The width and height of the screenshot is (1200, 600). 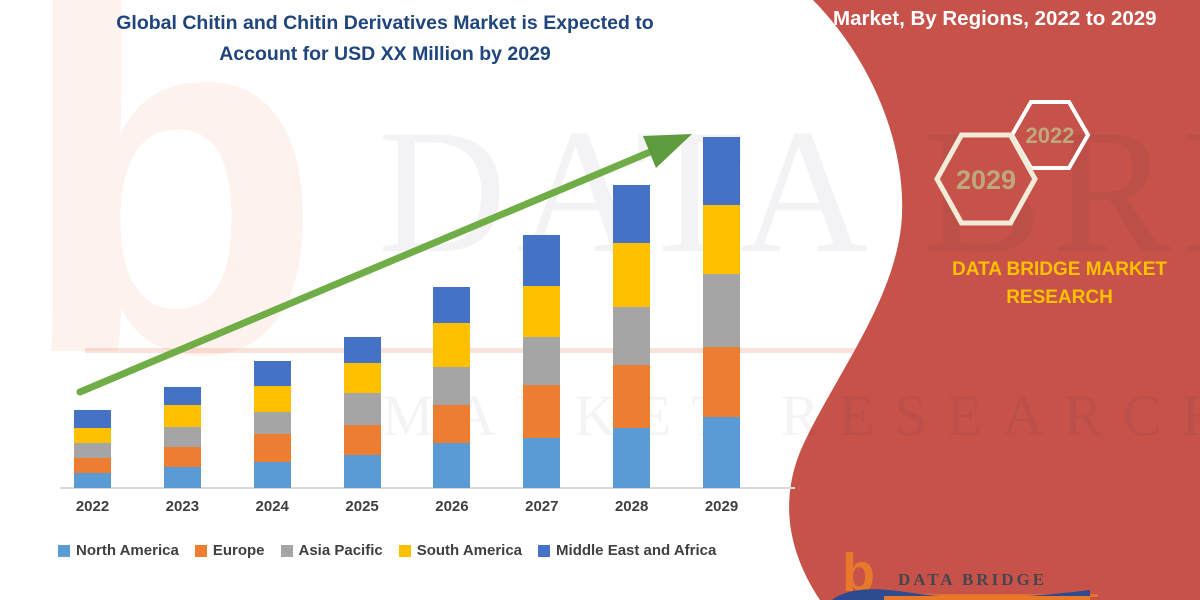 I want to click on legend-item: Middle East and Africa, so click(x=627, y=550).